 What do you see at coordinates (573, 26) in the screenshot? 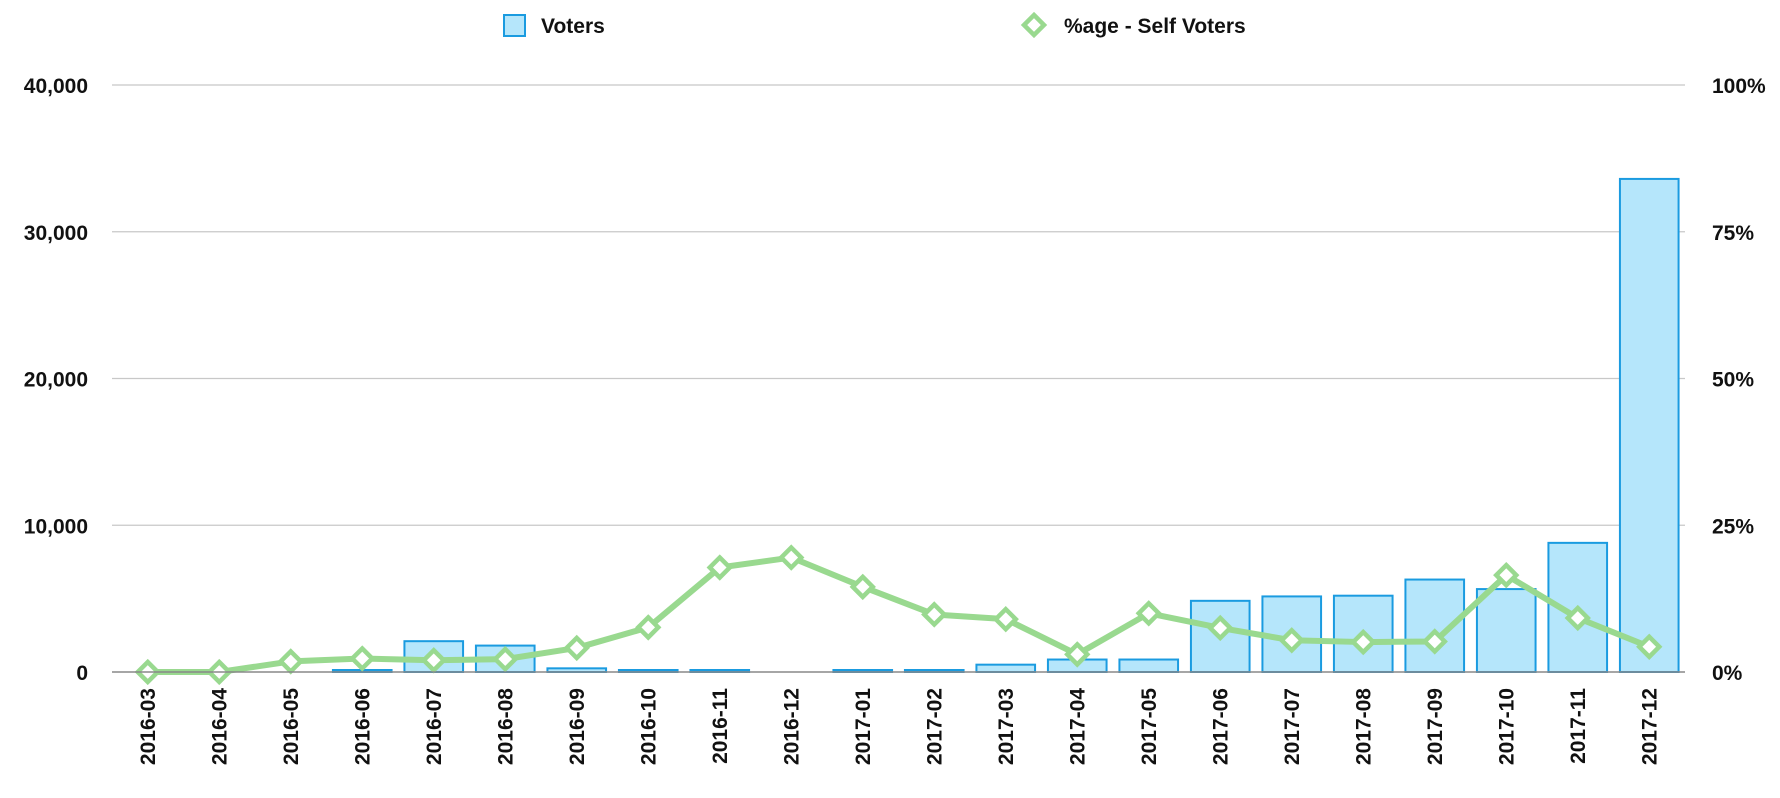
I see `legend-label-voters: Voters` at bounding box center [573, 26].